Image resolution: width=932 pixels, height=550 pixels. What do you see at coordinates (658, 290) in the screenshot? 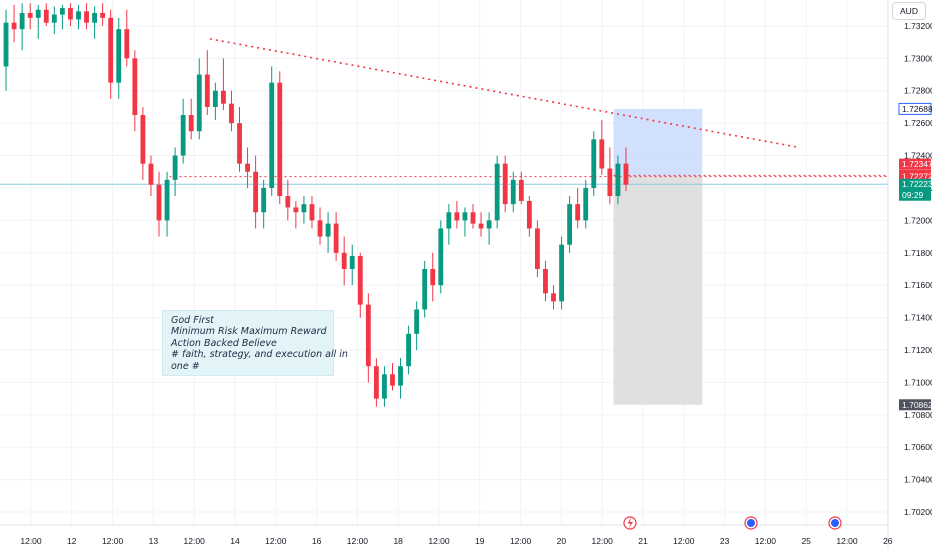
I see `stop-zone` at bounding box center [658, 290].